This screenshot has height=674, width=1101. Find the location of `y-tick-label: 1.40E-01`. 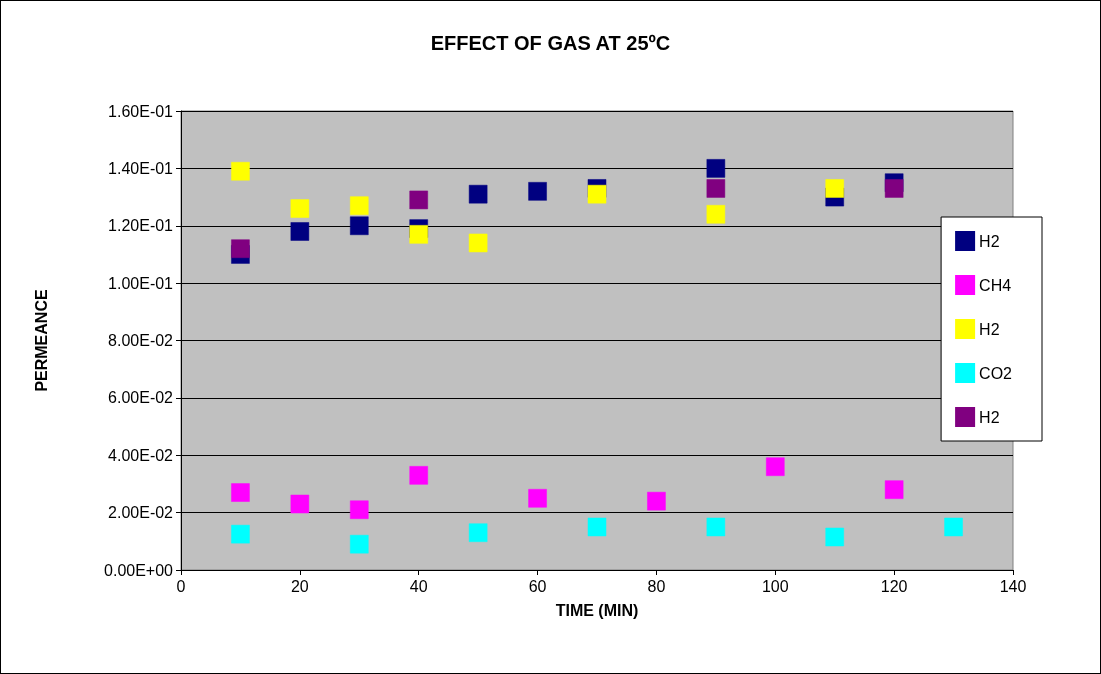

y-tick-label: 1.40E-01 is located at coordinates (141, 168).